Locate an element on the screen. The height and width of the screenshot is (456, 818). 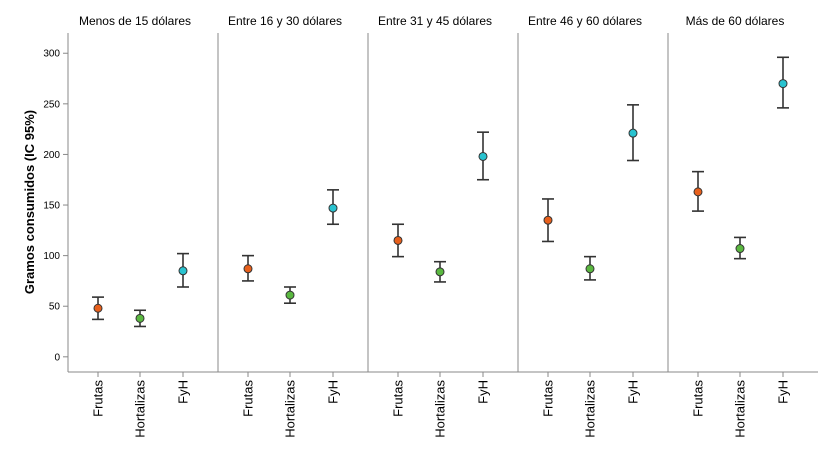
y-tick-label-6: 300 is located at coordinates (51, 54).